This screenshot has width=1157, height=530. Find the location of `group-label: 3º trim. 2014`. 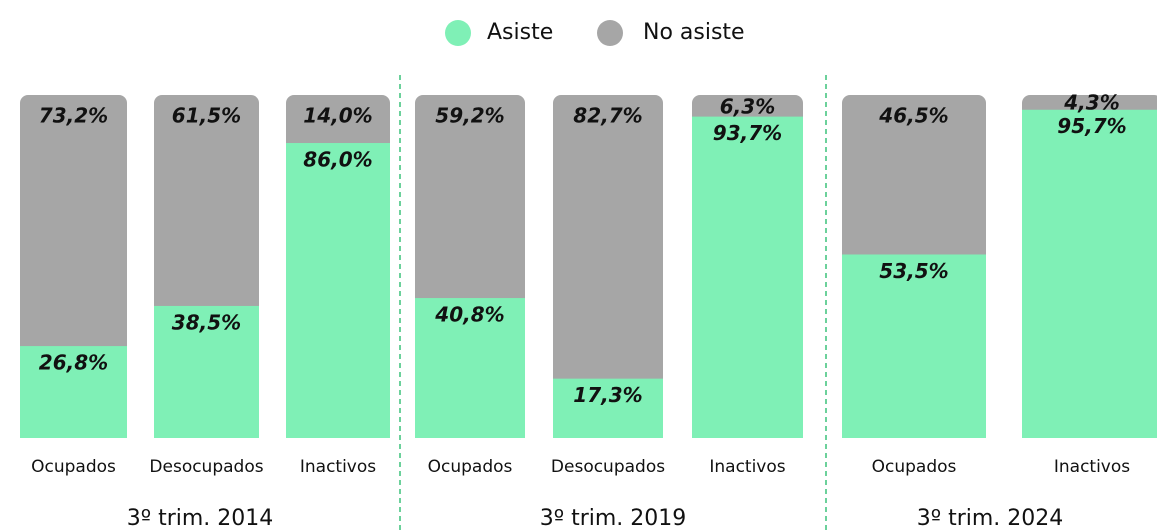

group-label: 3º trim. 2014 is located at coordinates (200, 518).